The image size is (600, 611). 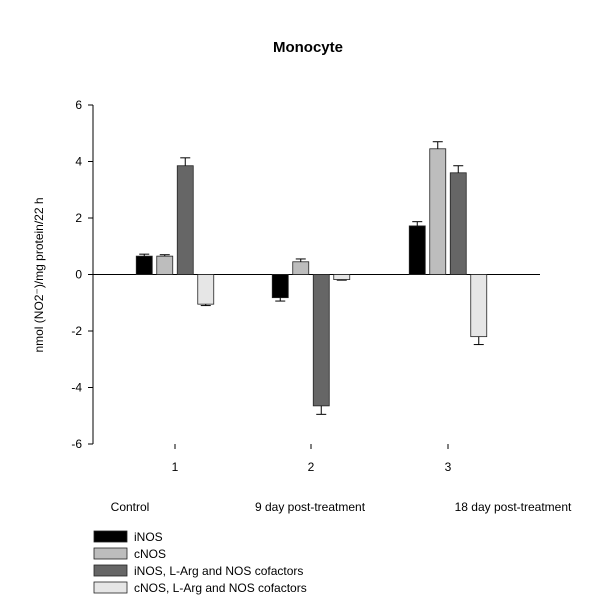 I want to click on legend-label: iNOS, L-Arg and NOS cofactors, so click(x=218, y=571).